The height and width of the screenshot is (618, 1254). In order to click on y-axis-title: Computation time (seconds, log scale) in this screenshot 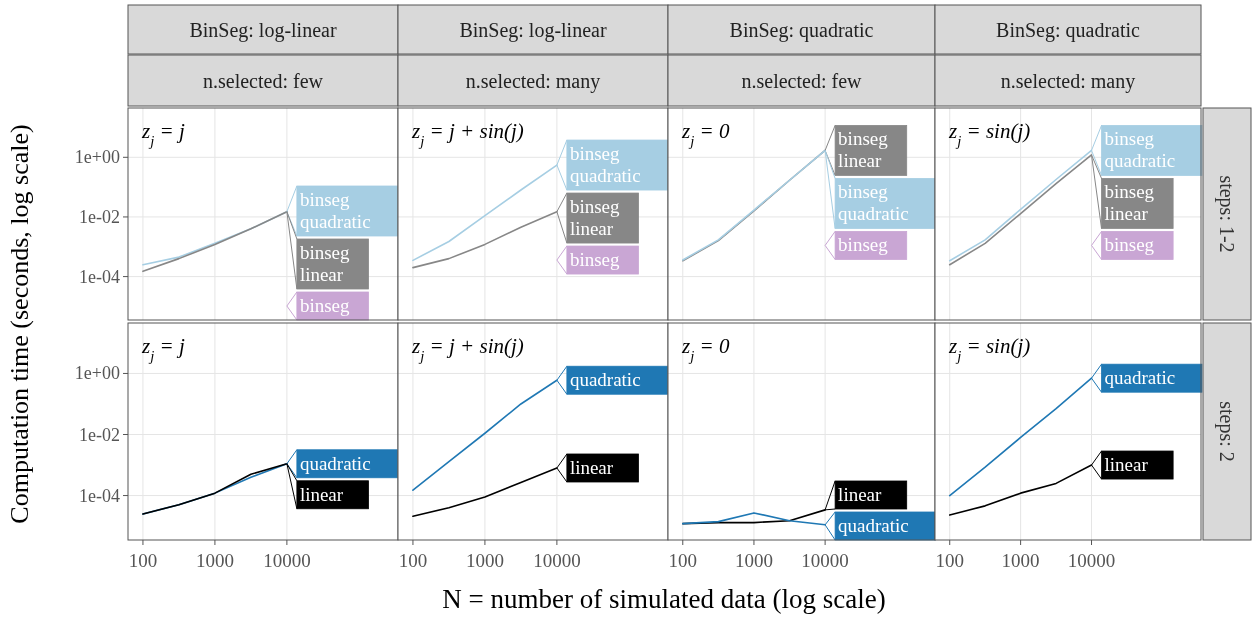, I will do `click(19, 324)`.